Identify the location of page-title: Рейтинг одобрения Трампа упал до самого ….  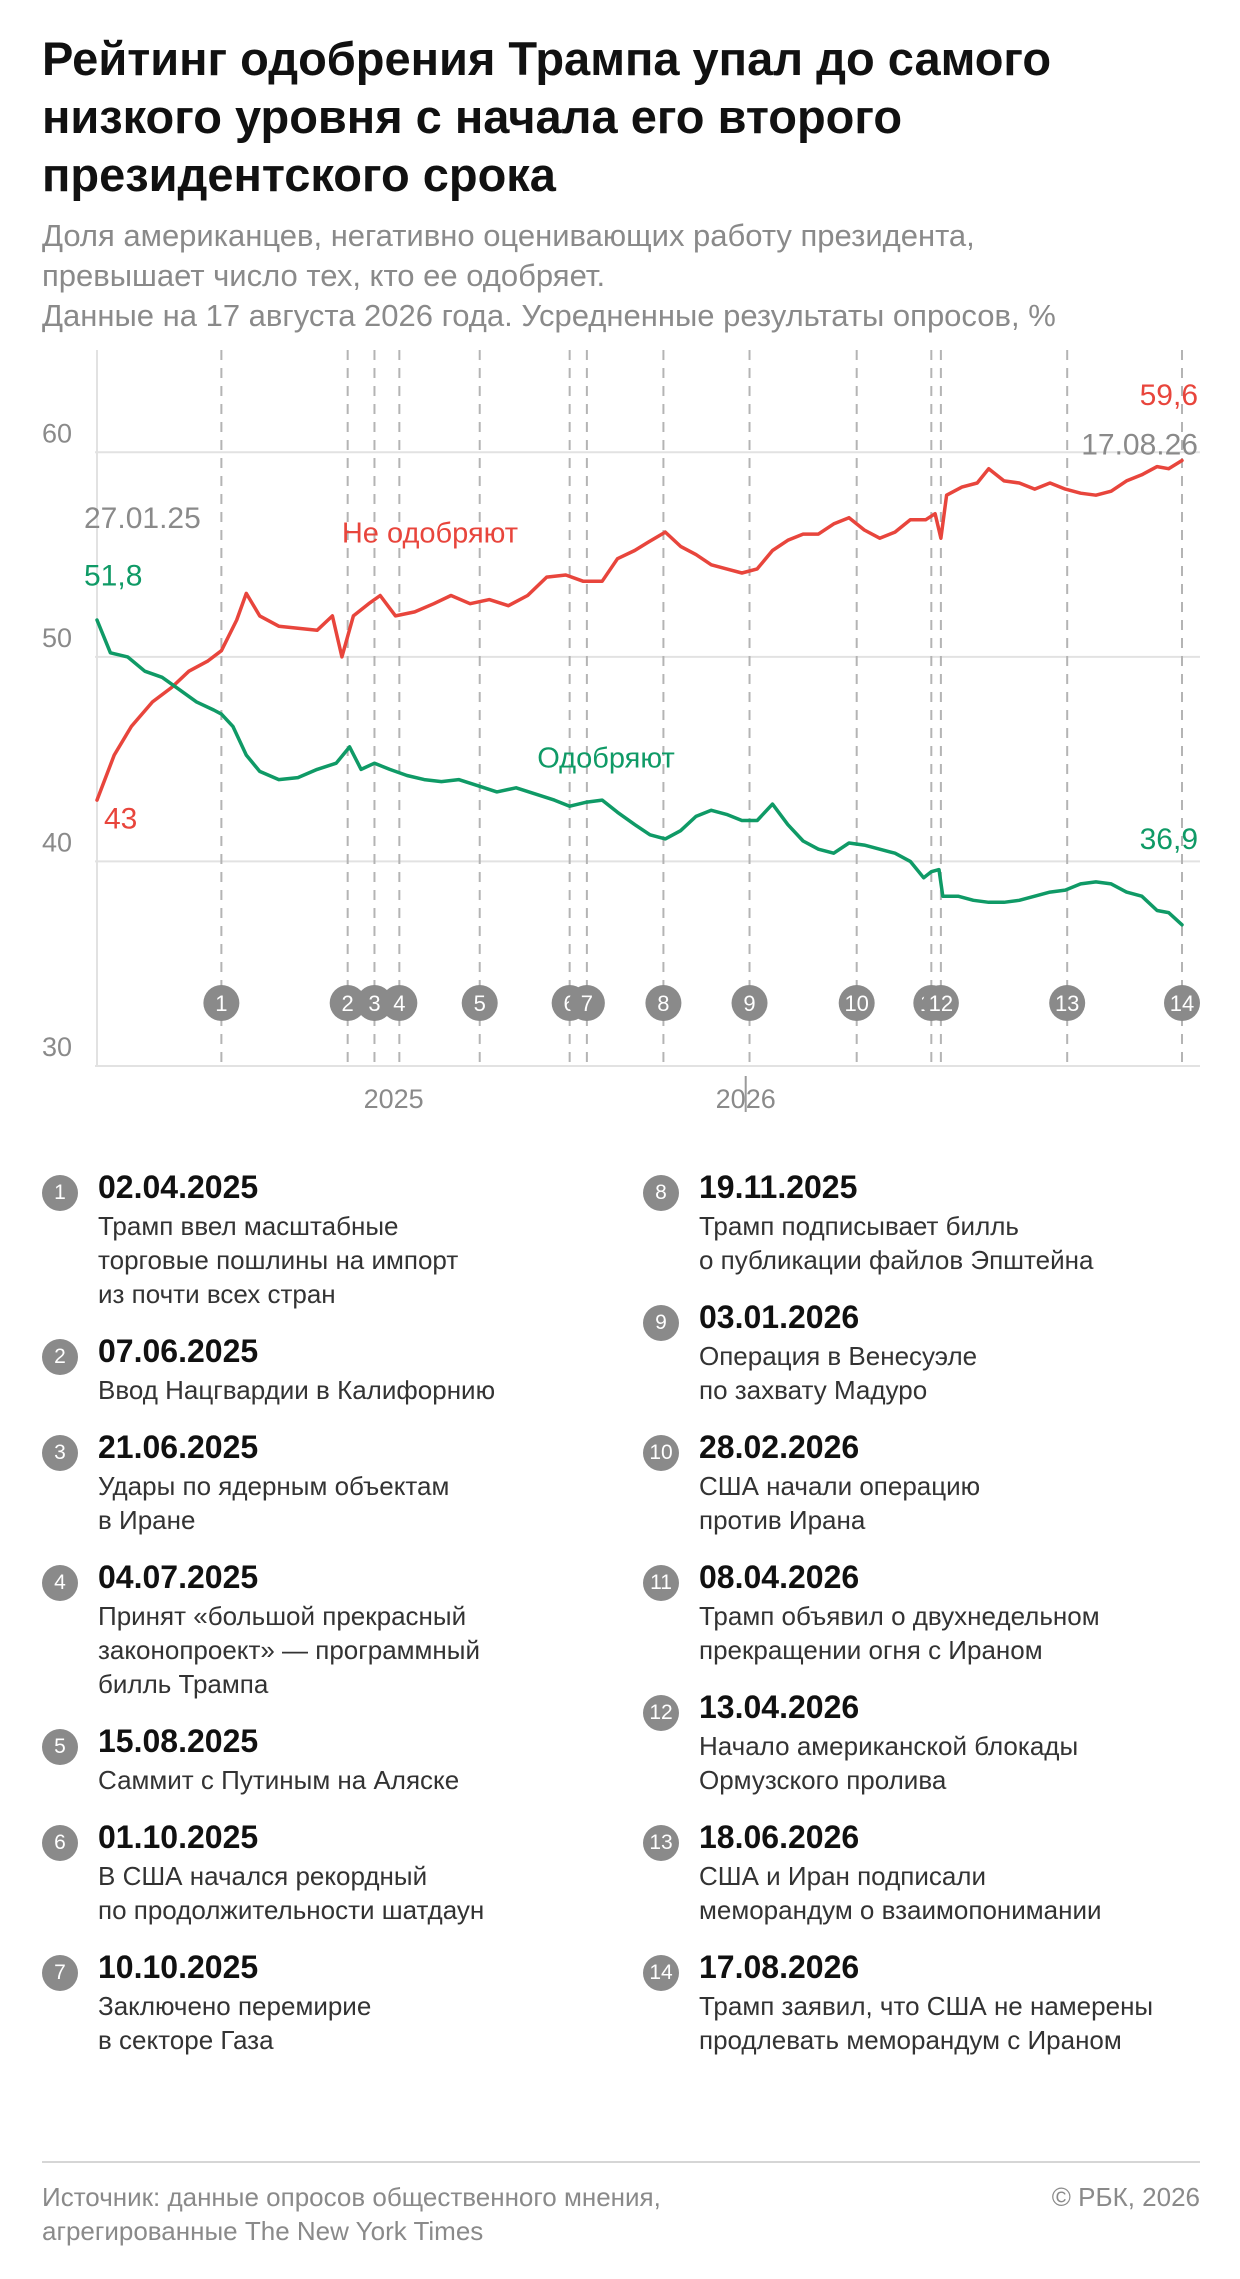
(547, 116).